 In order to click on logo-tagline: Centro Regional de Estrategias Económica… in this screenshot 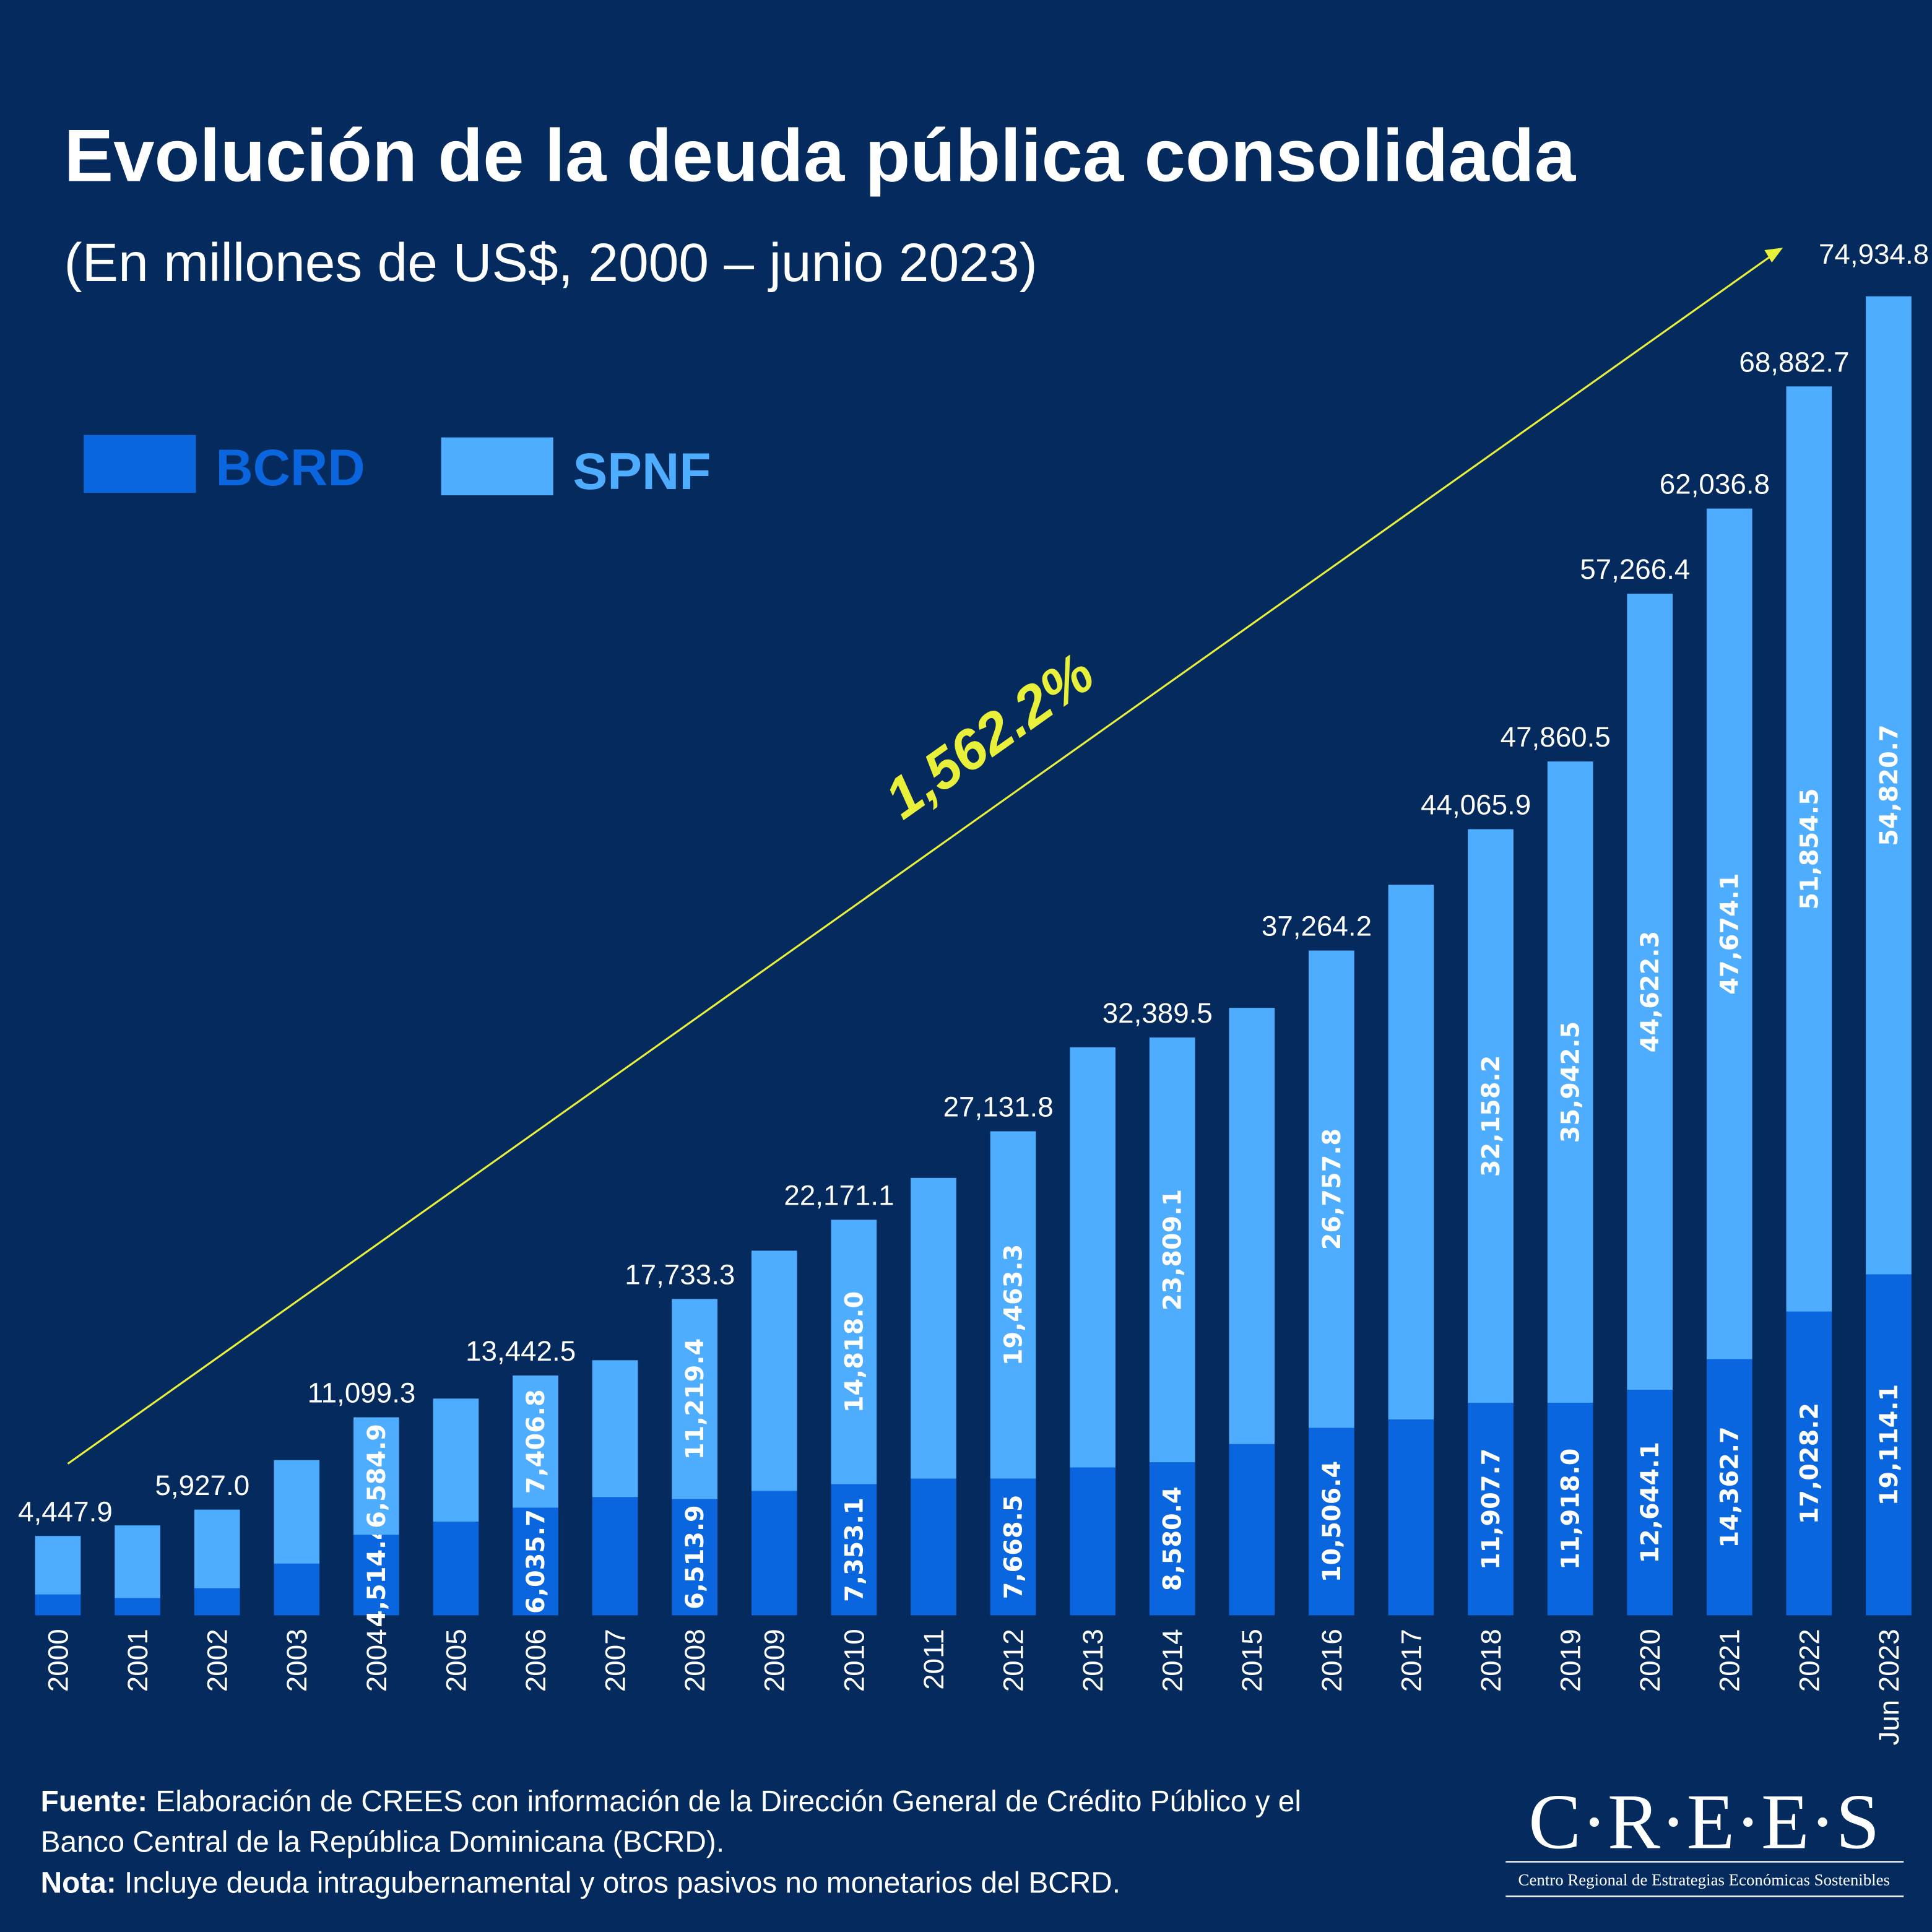, I will do `click(1704, 1880)`.